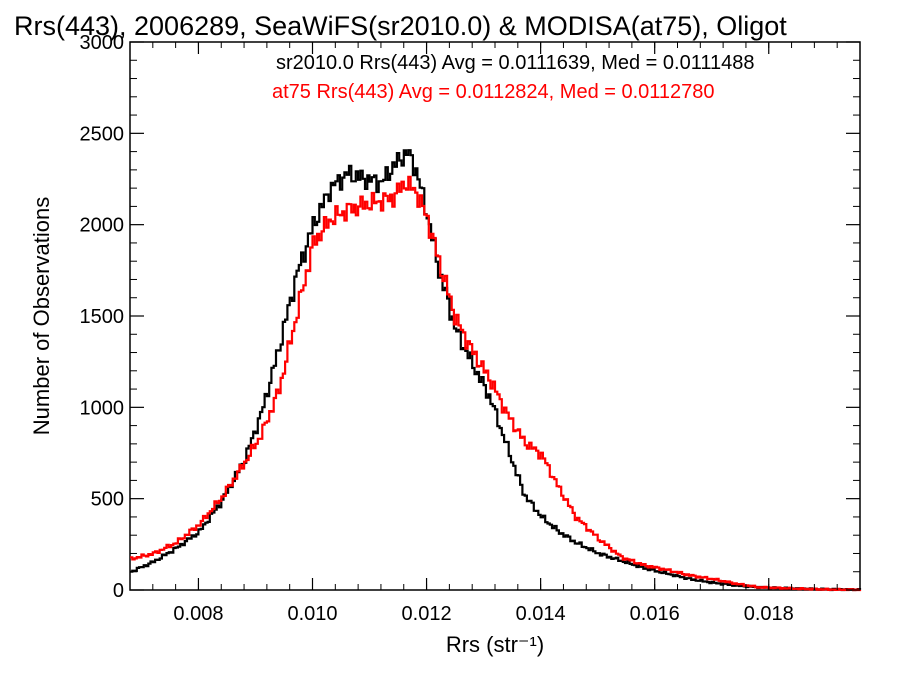 The image size is (900, 675). Describe the element at coordinates (102, 408) in the screenshot. I see `y-tick-label: 1000` at that location.